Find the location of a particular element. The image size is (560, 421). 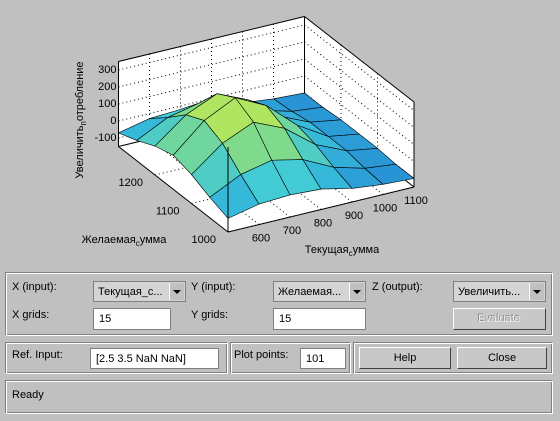

ref-input: [2.5 3.5 NaN NaN] is located at coordinates (154, 358).